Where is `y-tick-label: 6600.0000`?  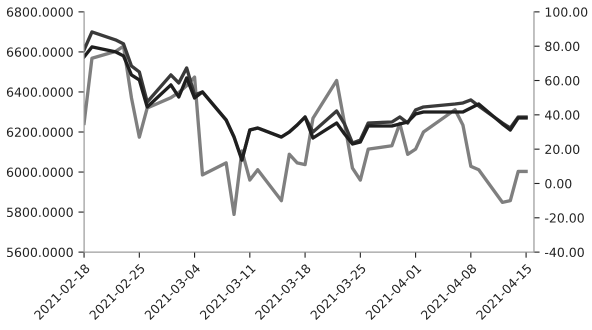 y-tick-label: 6600.0000 is located at coordinates (39, 52).